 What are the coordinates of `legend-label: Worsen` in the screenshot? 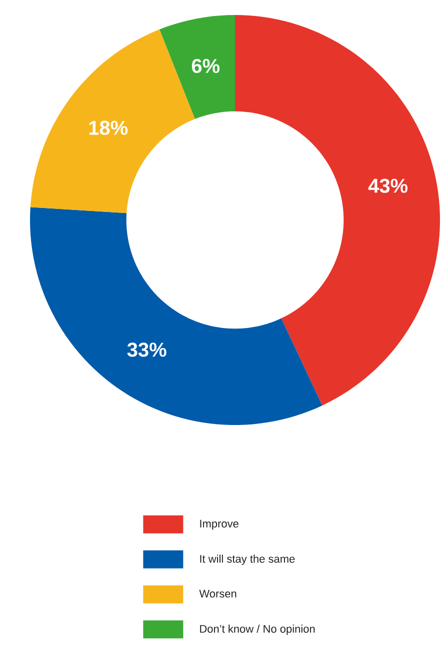 It's located at (217, 594).